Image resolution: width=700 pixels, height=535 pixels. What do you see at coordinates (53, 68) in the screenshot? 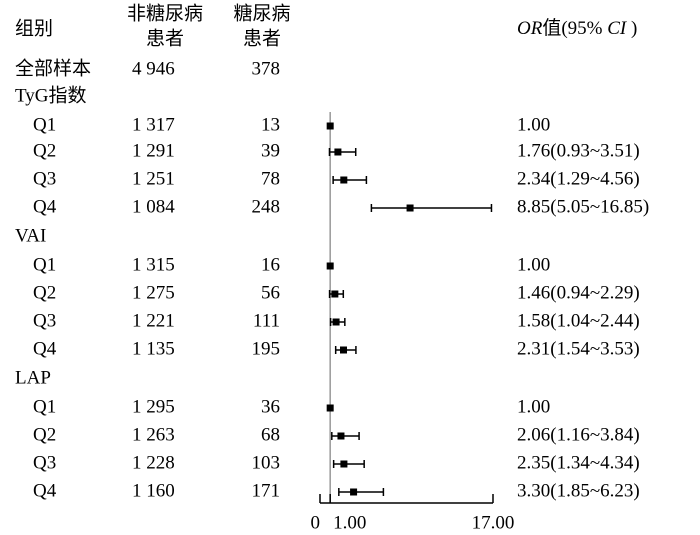
I see `row-group: 全部样本` at bounding box center [53, 68].